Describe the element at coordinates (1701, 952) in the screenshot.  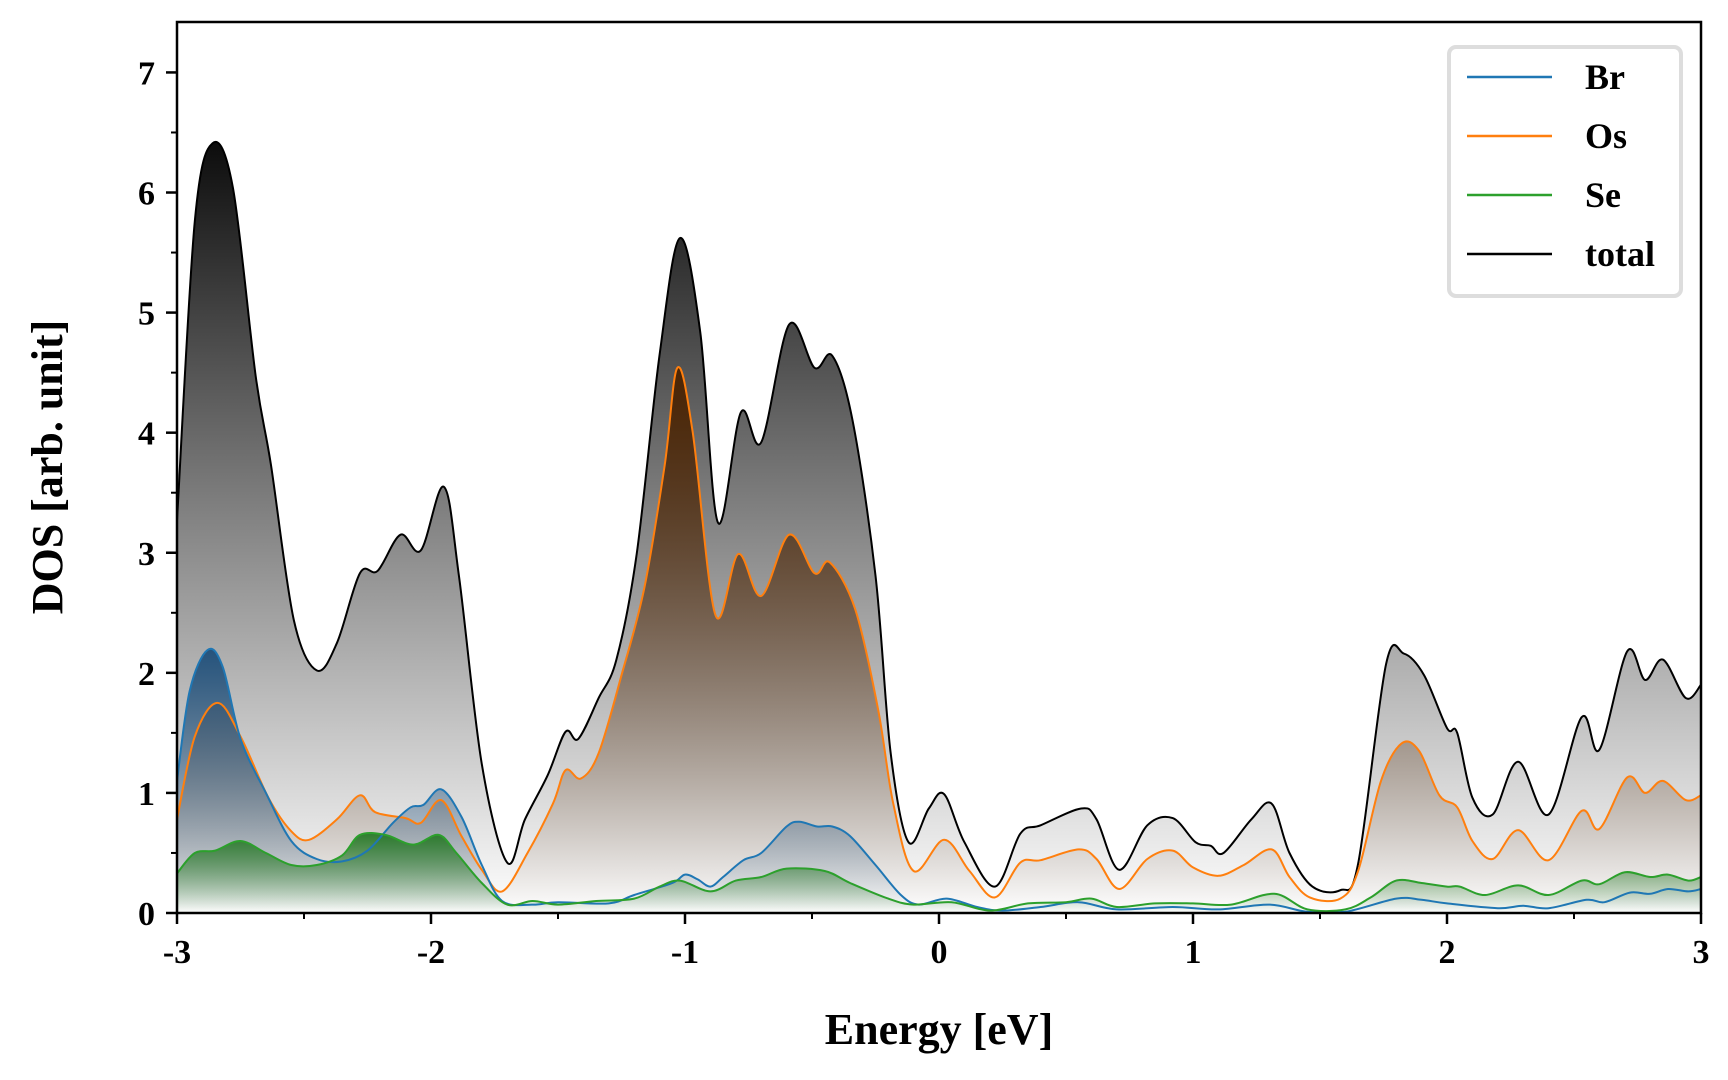
I see `x-tick-label: 3` at that location.